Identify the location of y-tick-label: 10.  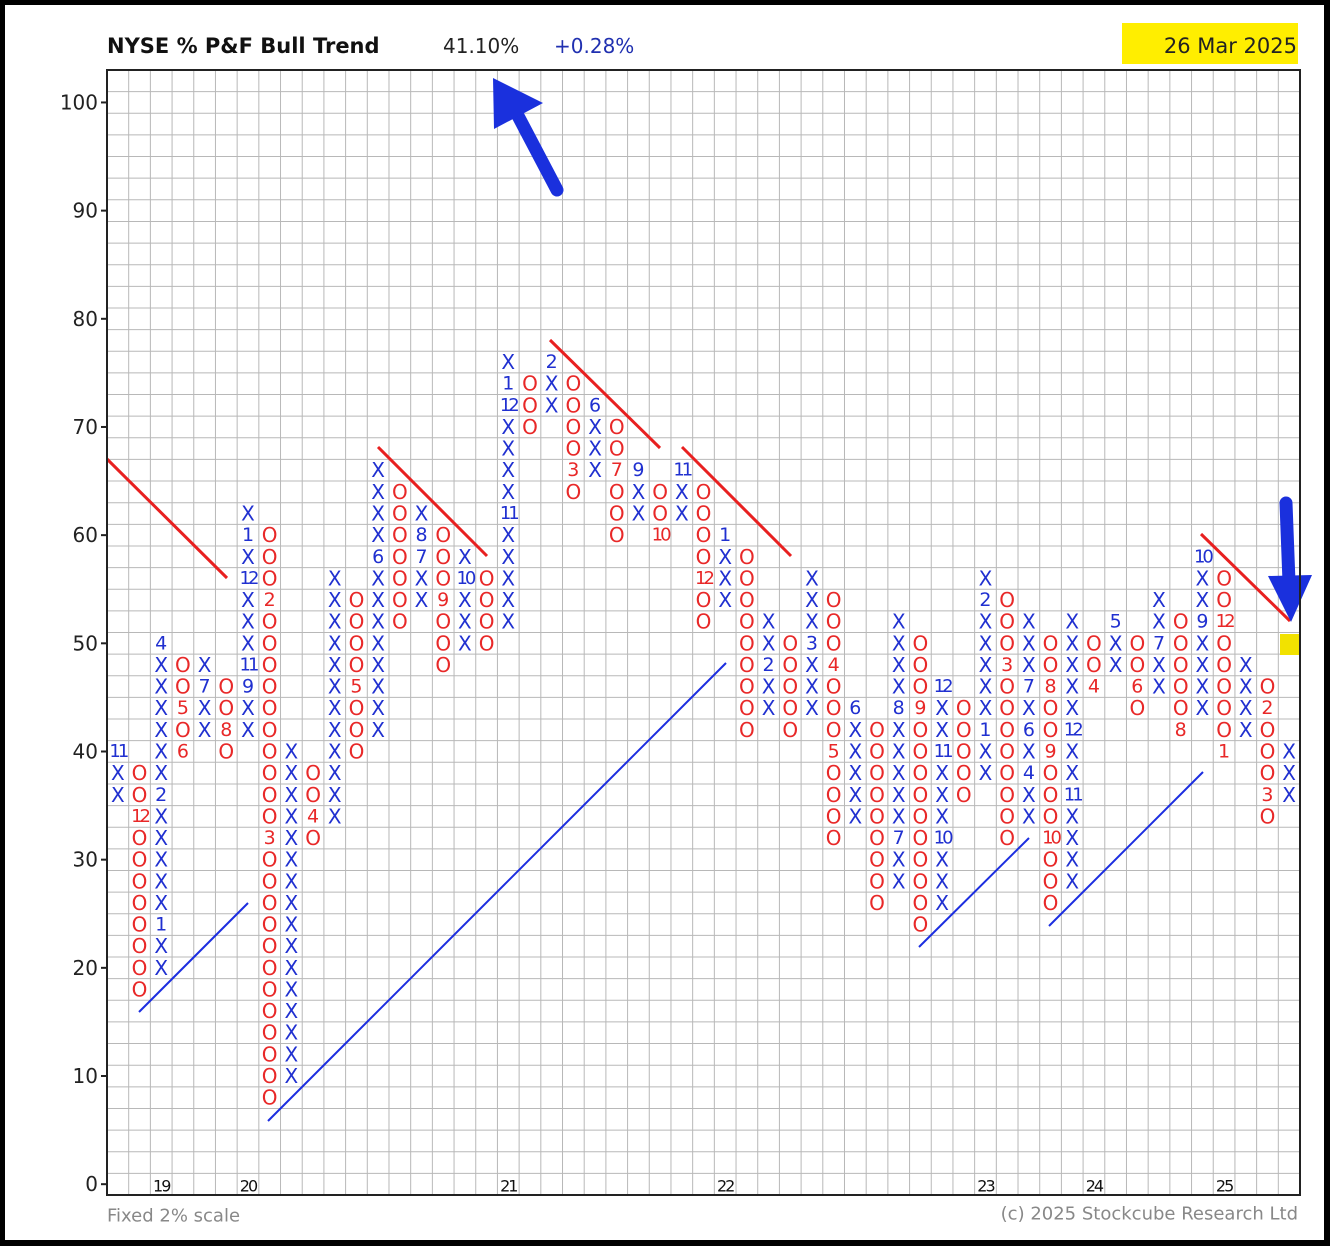
(85, 1076).